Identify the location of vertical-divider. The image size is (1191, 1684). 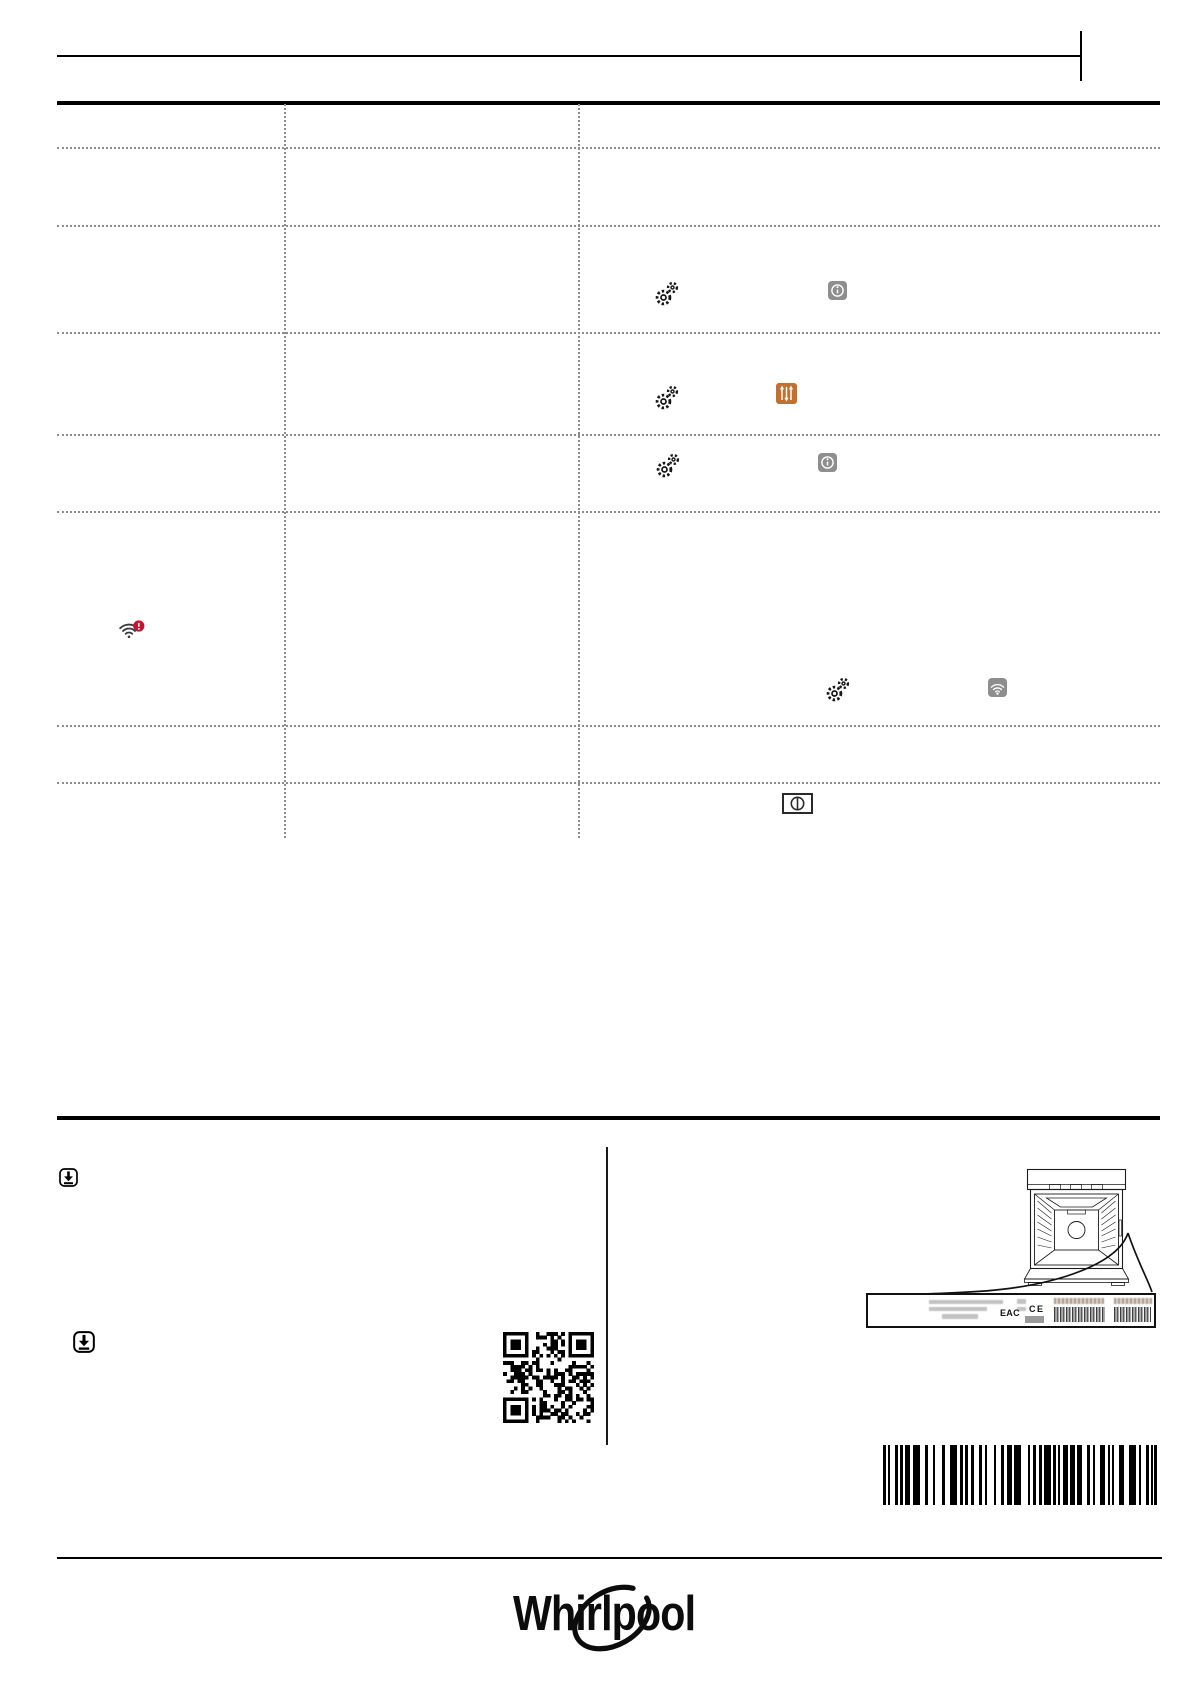
(607, 1296).